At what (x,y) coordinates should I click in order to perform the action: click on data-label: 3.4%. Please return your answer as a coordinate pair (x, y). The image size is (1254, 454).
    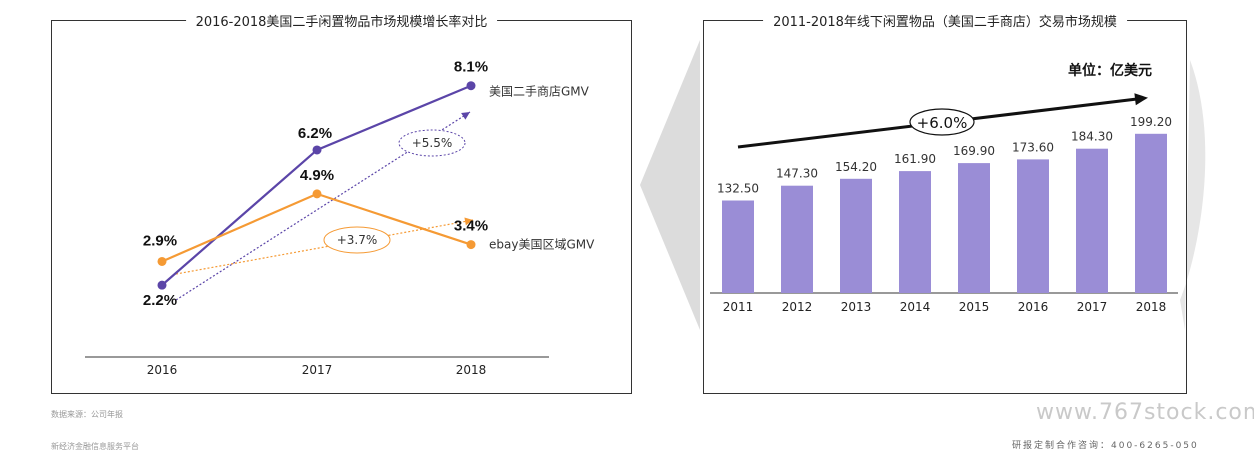
    Looking at the image, I should click on (471, 226).